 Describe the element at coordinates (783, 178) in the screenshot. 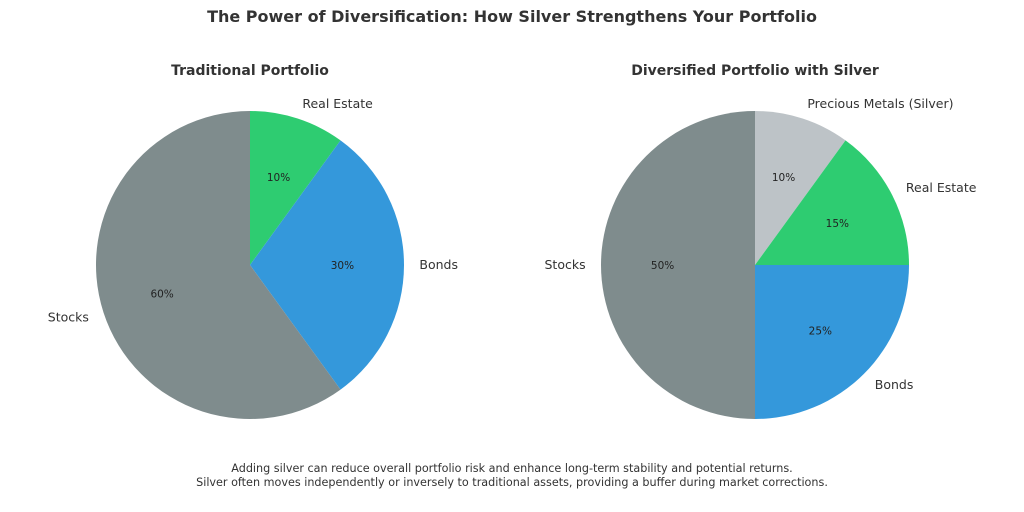

I see `pct-label-precious-metals-silver: 10%` at that location.